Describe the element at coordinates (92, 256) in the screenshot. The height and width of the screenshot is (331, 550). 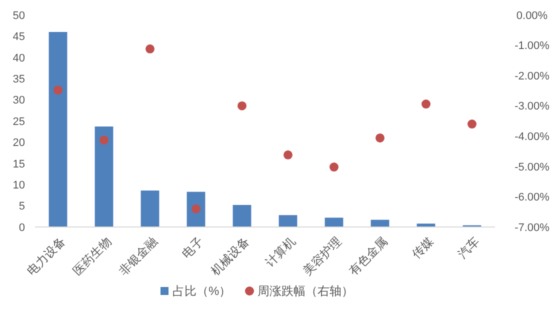
I see `x-tick-label: 医药生物` at that location.